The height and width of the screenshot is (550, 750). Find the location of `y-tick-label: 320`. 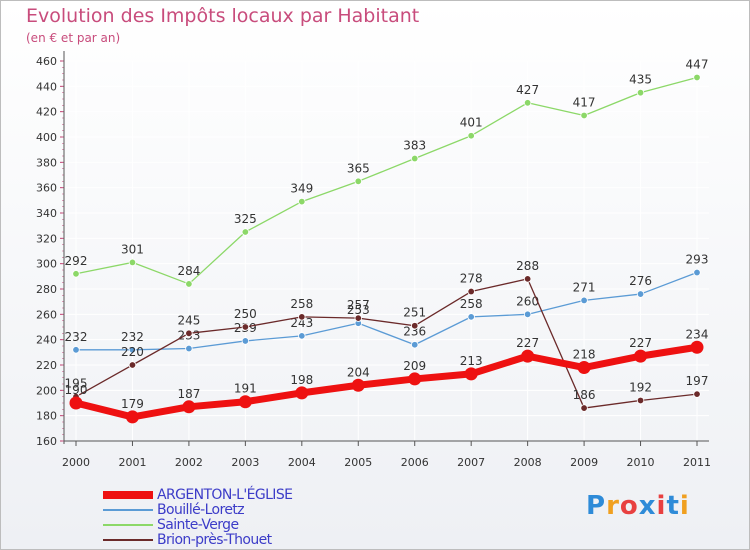

y-tick-label: 320 is located at coordinates (46, 238).